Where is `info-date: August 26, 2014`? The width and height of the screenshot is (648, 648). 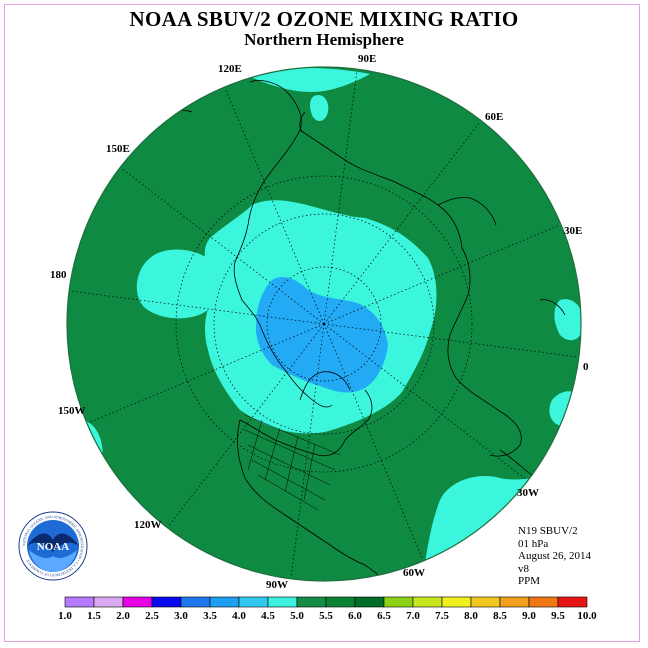 info-date: August 26, 2014 is located at coordinates (555, 556).